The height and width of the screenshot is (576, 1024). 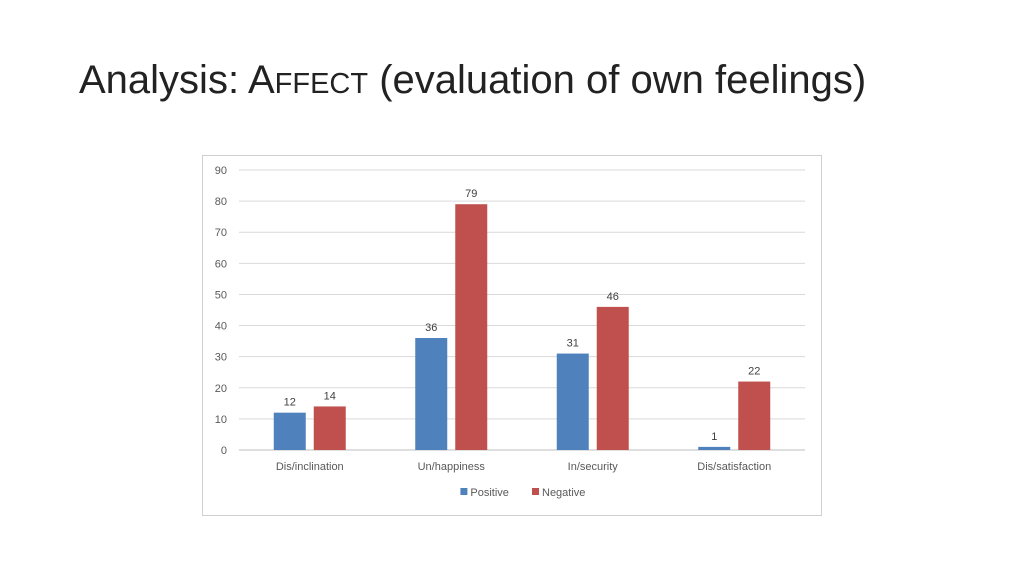 I want to click on legend-swatch-negative, so click(x=535, y=491).